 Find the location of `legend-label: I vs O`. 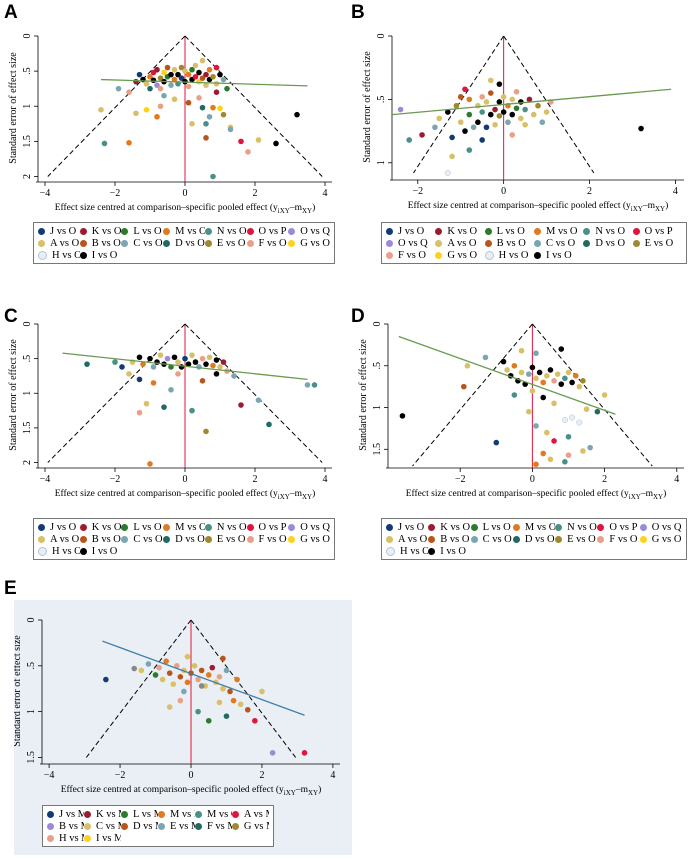

legend-label: I vs O is located at coordinates (453, 551).